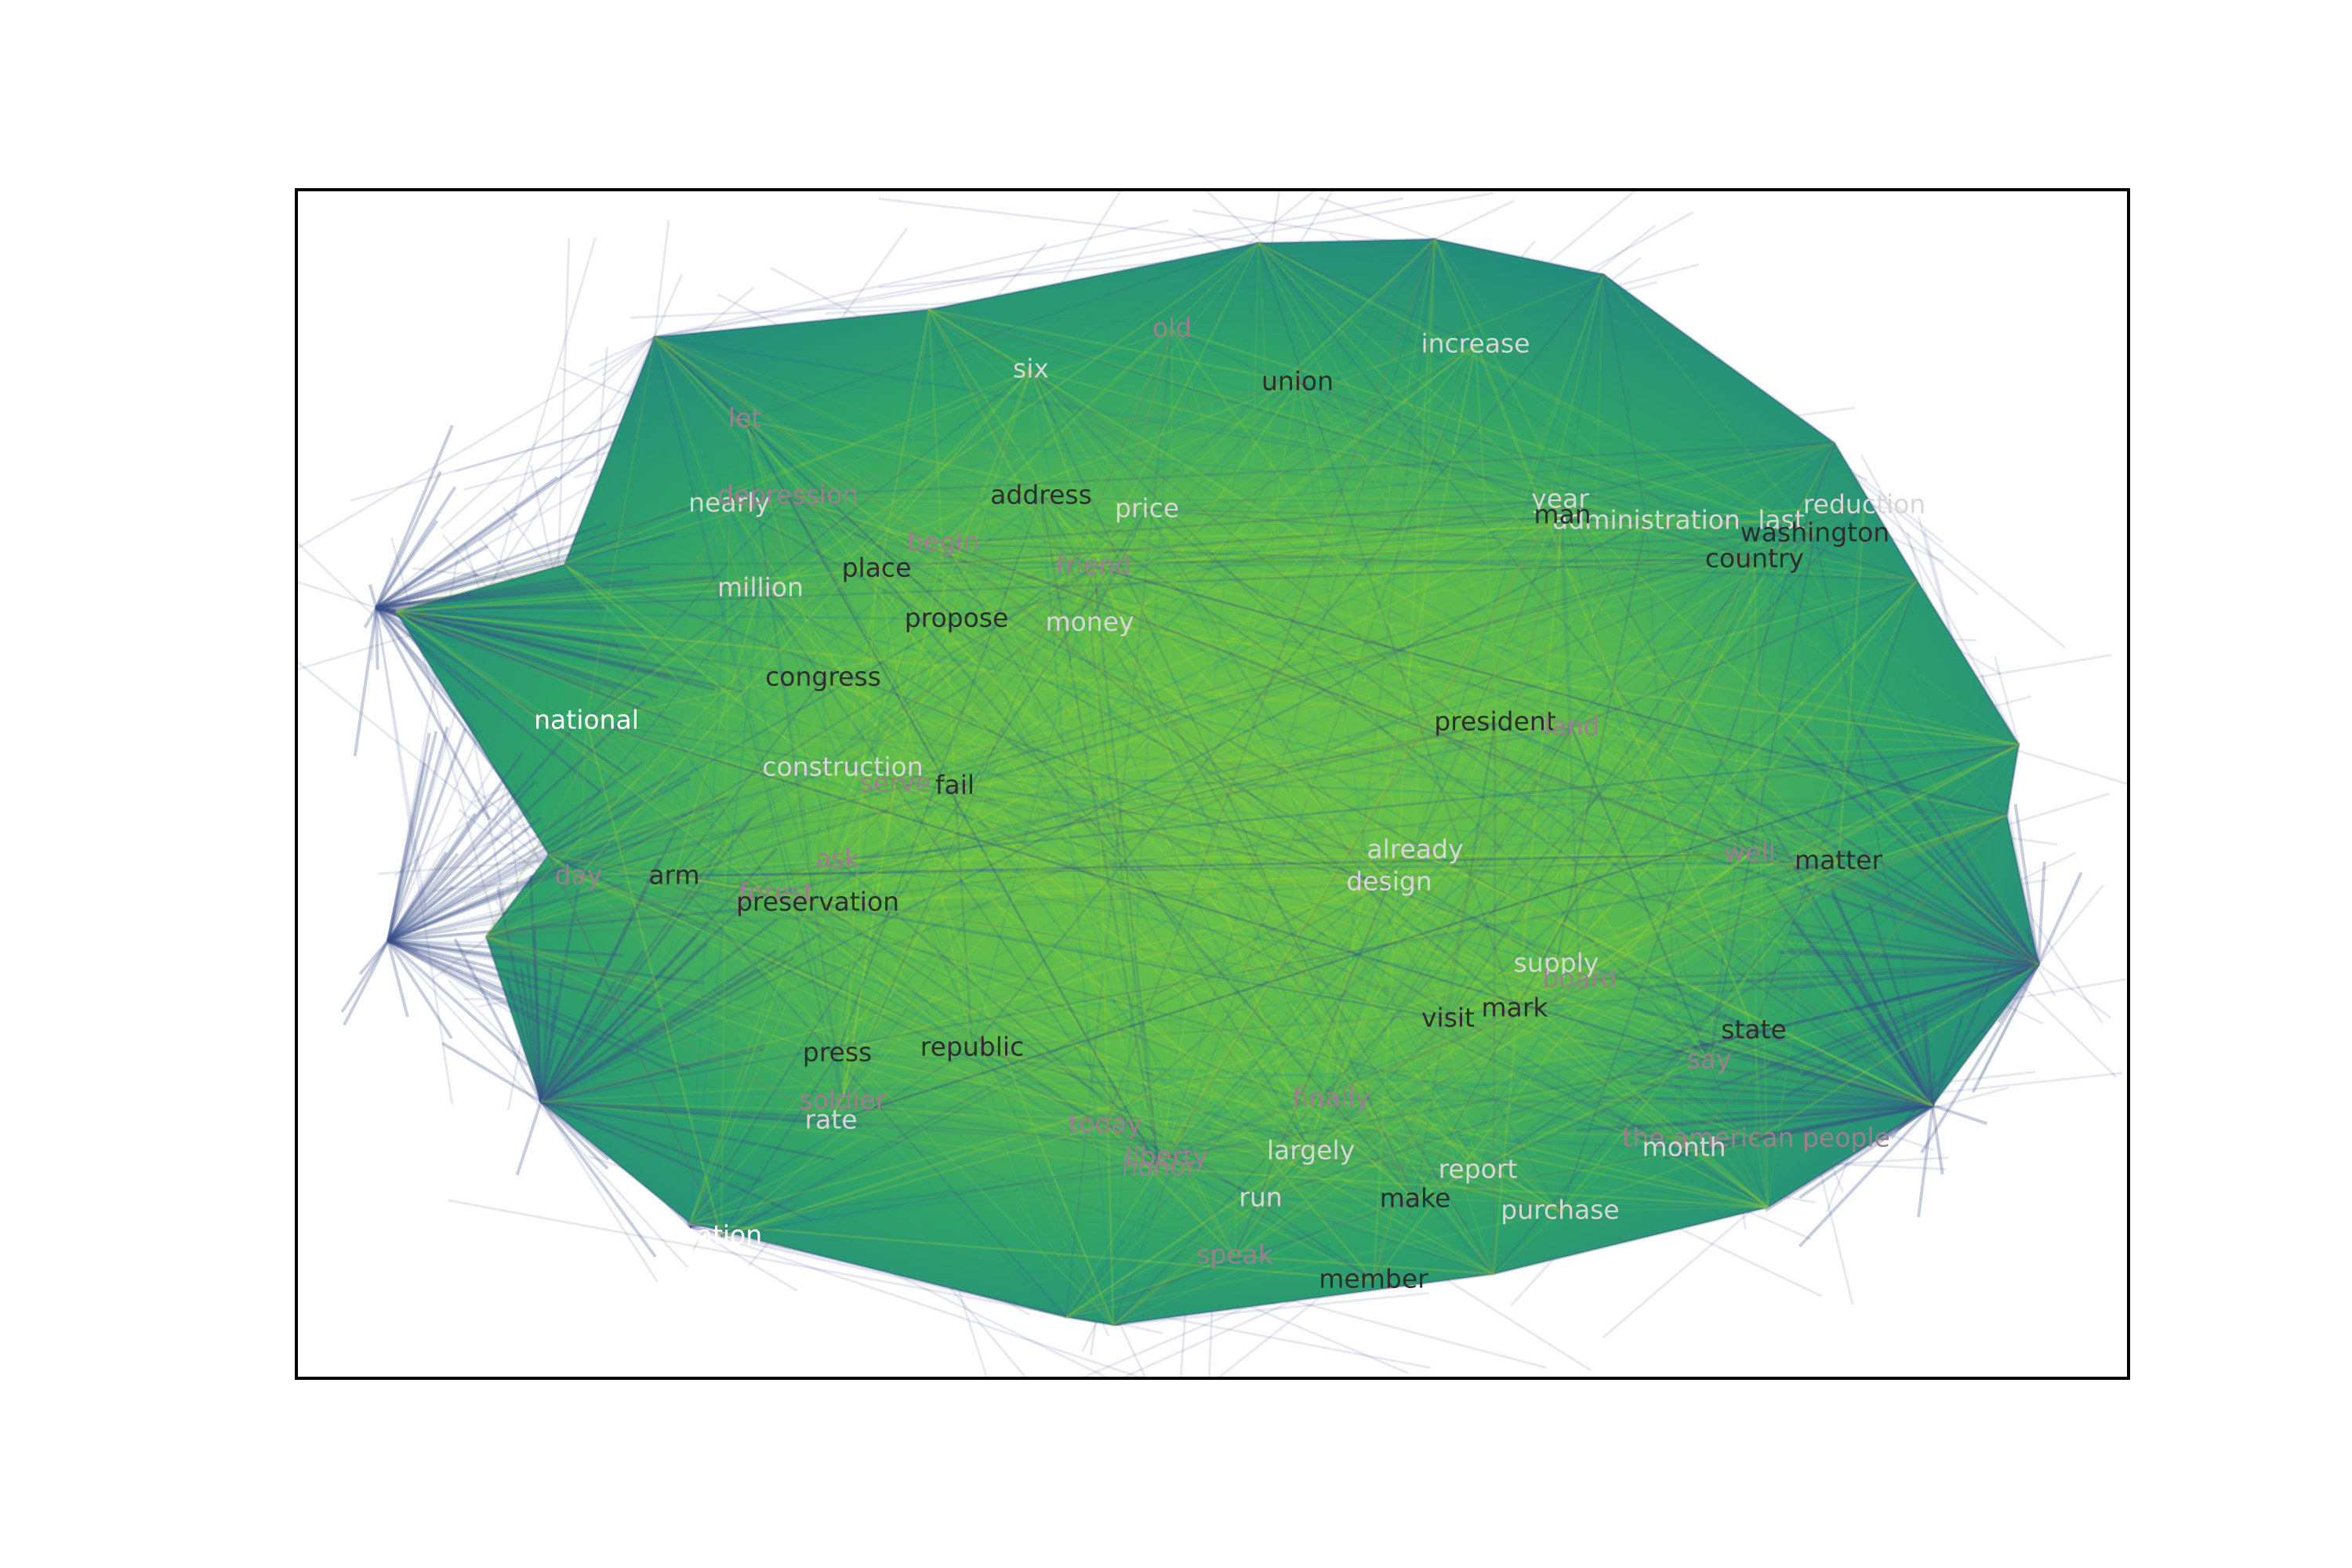 This screenshot has width=2352, height=1568. I want to click on node-label-preservation: preservation, so click(817, 902).